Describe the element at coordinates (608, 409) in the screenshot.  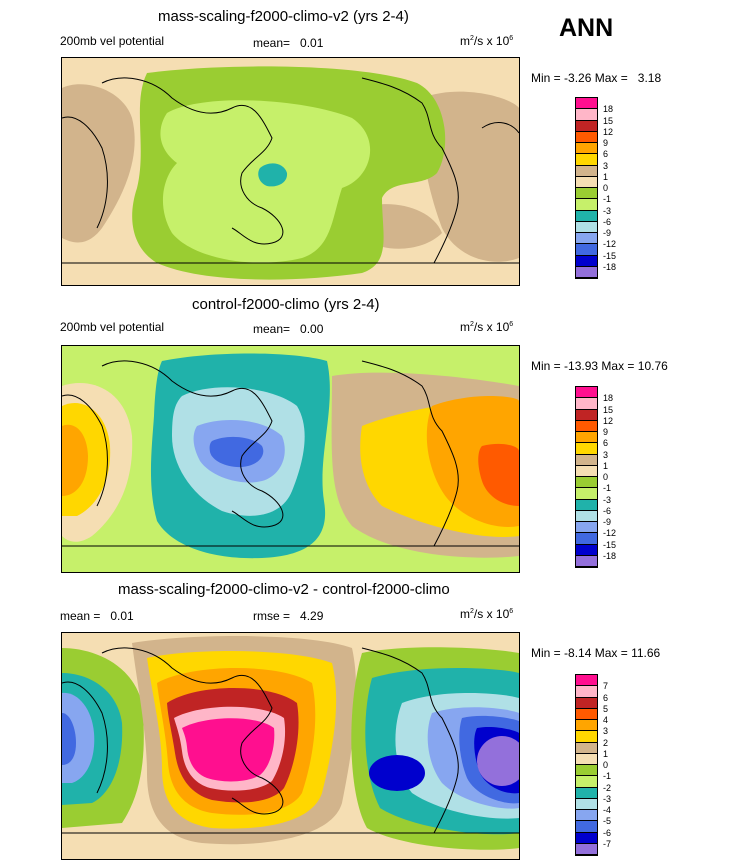
I see `panel2-colorbar-label: 15` at that location.